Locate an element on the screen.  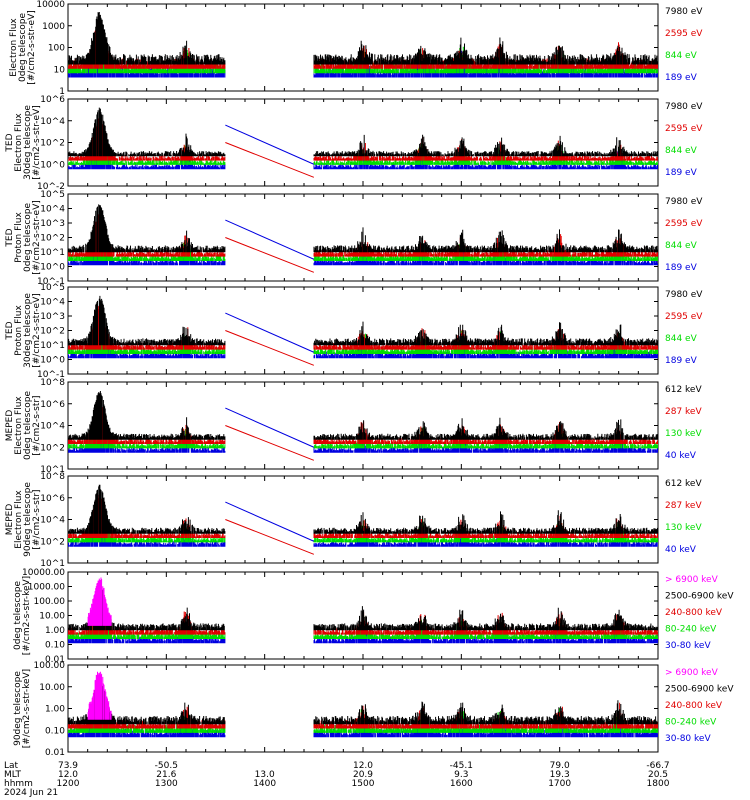
x-axis-mlt-value: 13.0 is located at coordinates (265, 775).